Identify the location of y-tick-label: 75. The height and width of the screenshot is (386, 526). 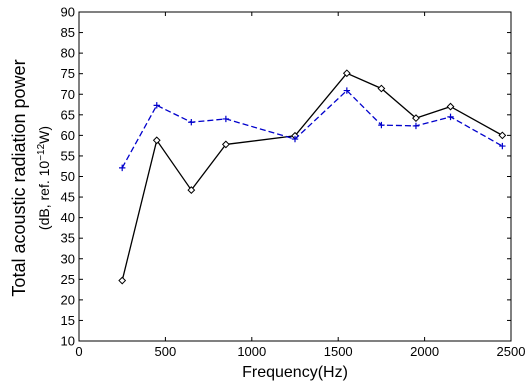
(68, 73).